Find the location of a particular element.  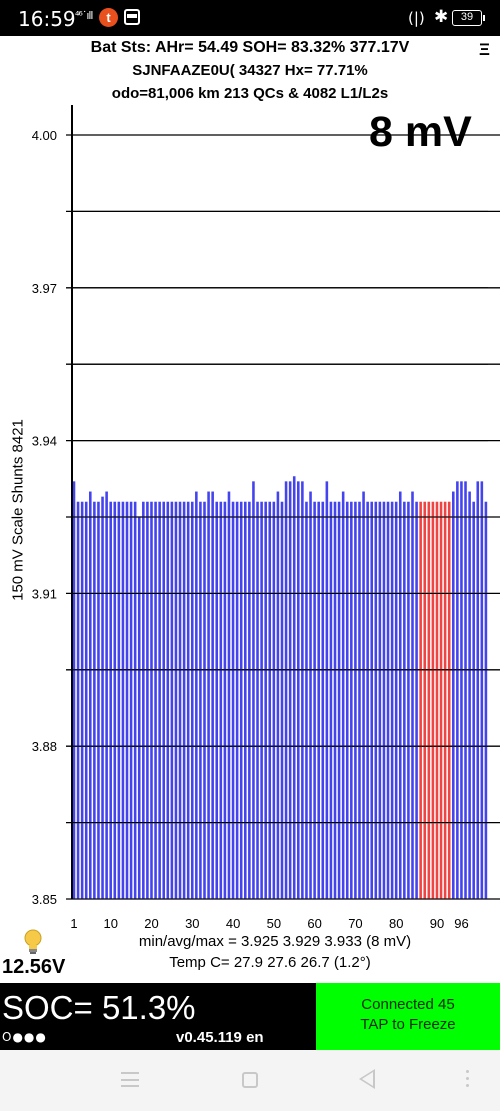

x-tick-label: 90 is located at coordinates (437, 923).